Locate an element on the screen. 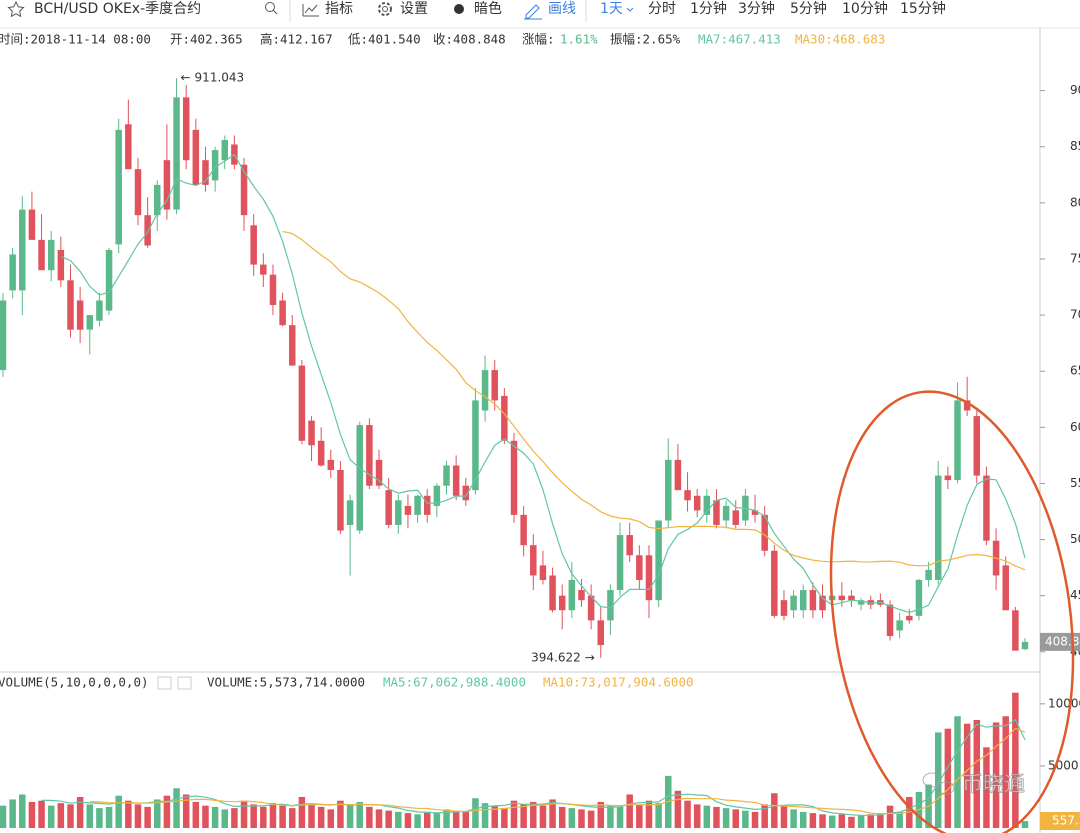 This screenshot has width=1080, height=833. y-tick-label: 400 is located at coordinates (1075, 651).